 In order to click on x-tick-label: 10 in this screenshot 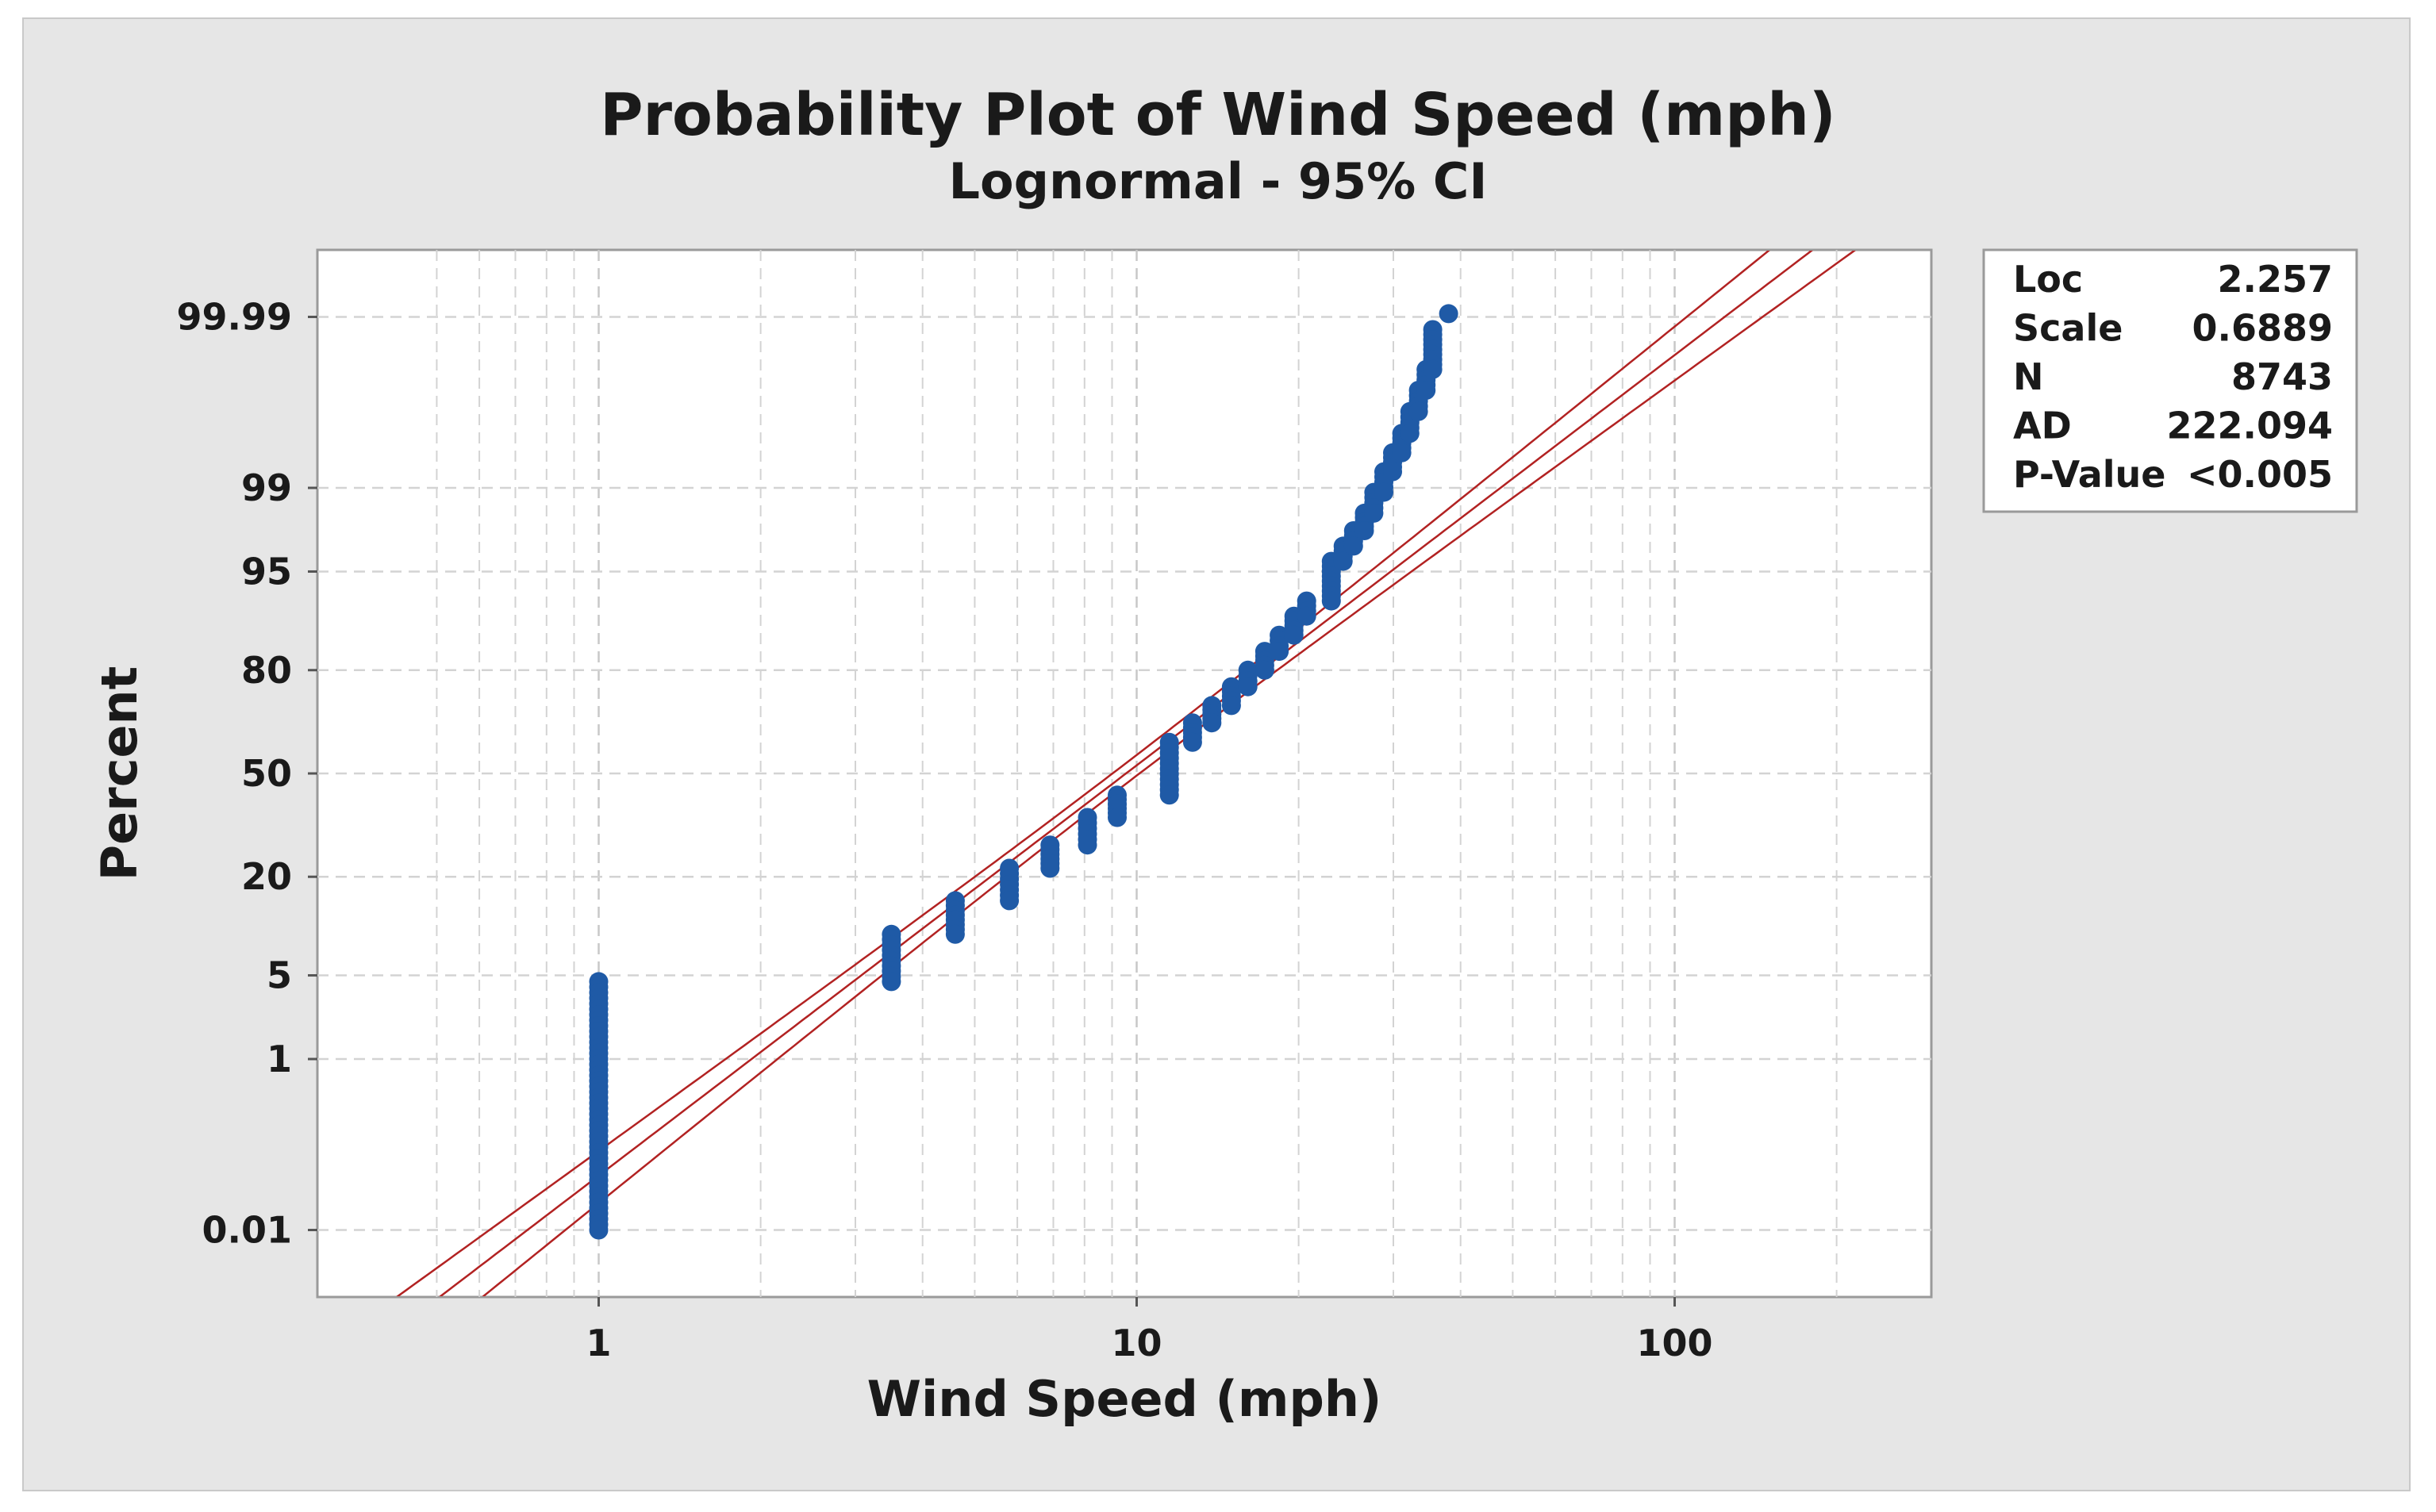, I will do `click(1137, 1343)`.